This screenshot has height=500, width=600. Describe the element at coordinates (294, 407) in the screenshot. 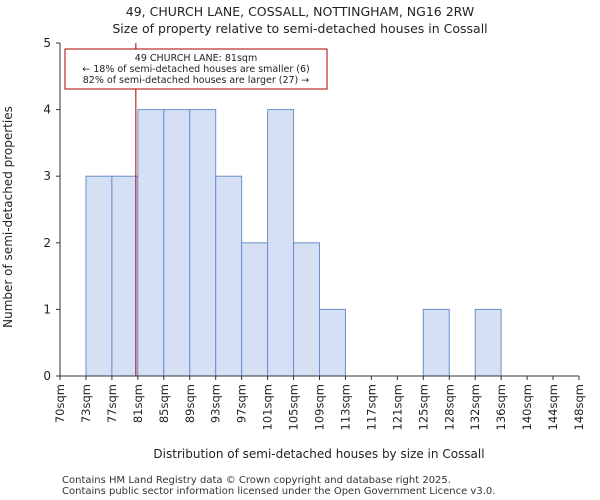

I see `x-tick-label: 105sqm` at that location.